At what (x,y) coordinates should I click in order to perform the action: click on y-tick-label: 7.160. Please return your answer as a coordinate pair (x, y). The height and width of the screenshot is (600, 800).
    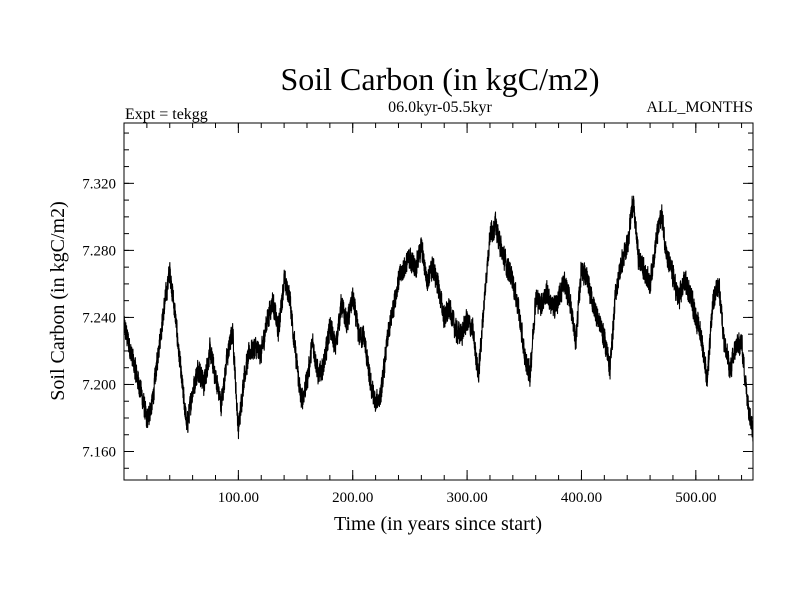
    Looking at the image, I should click on (99, 453).